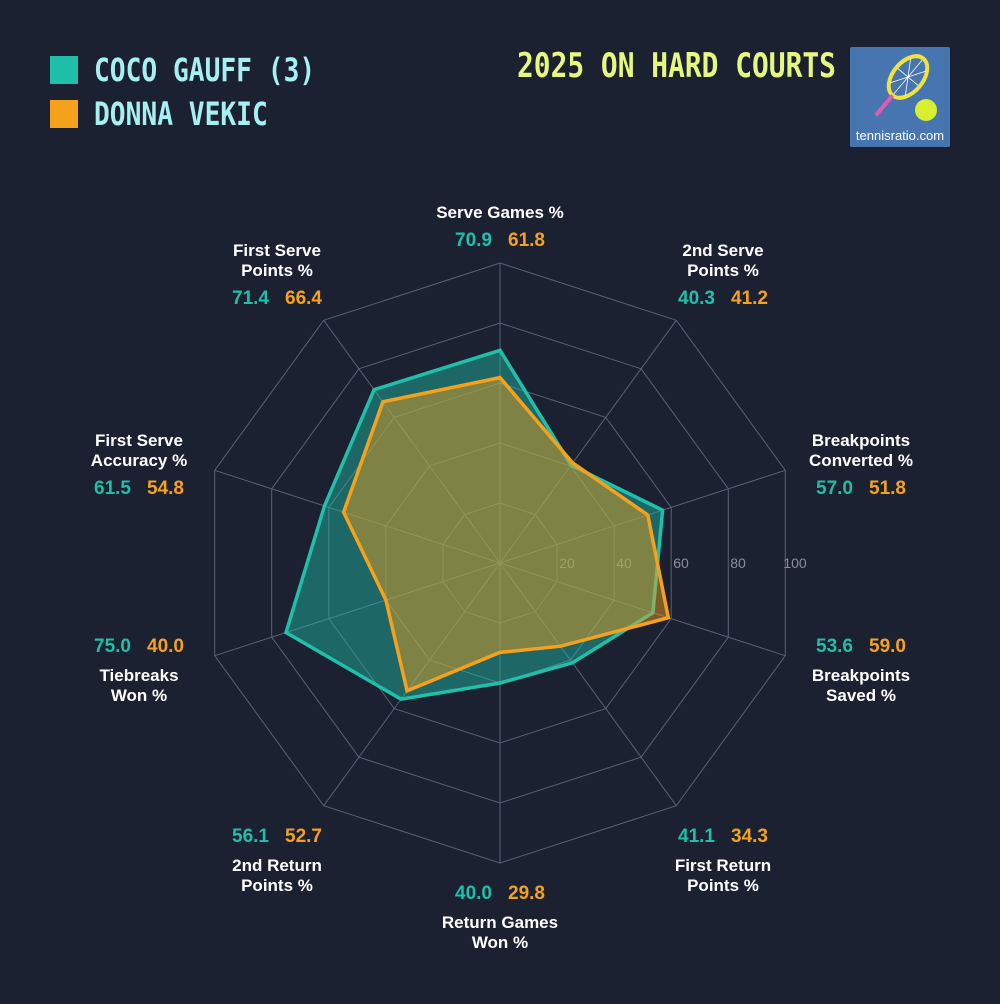 The width and height of the screenshot is (1000, 1004). What do you see at coordinates (112, 646) in the screenshot?
I see `value-gauff-7: 75.0` at bounding box center [112, 646].